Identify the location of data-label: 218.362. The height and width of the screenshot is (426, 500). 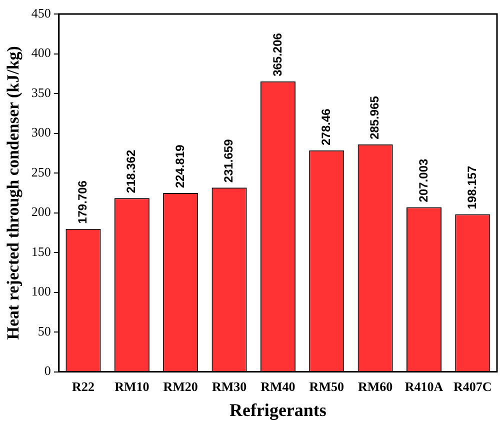
(131, 171).